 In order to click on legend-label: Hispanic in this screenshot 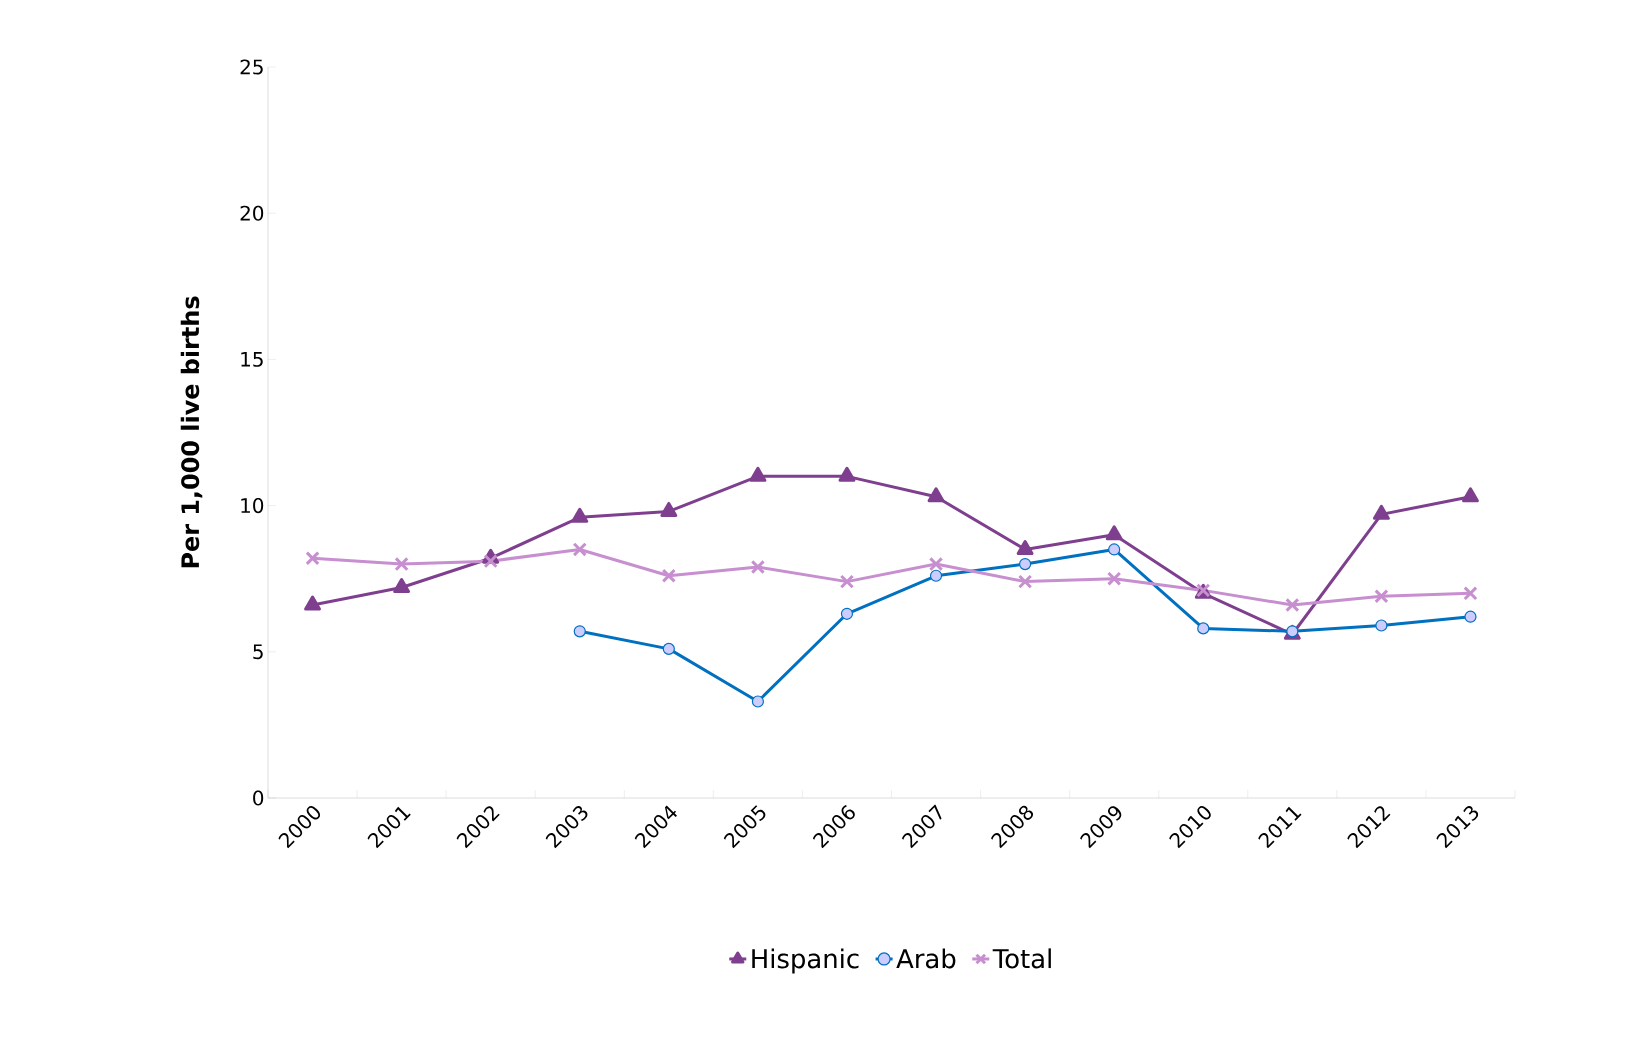, I will do `click(805, 961)`.